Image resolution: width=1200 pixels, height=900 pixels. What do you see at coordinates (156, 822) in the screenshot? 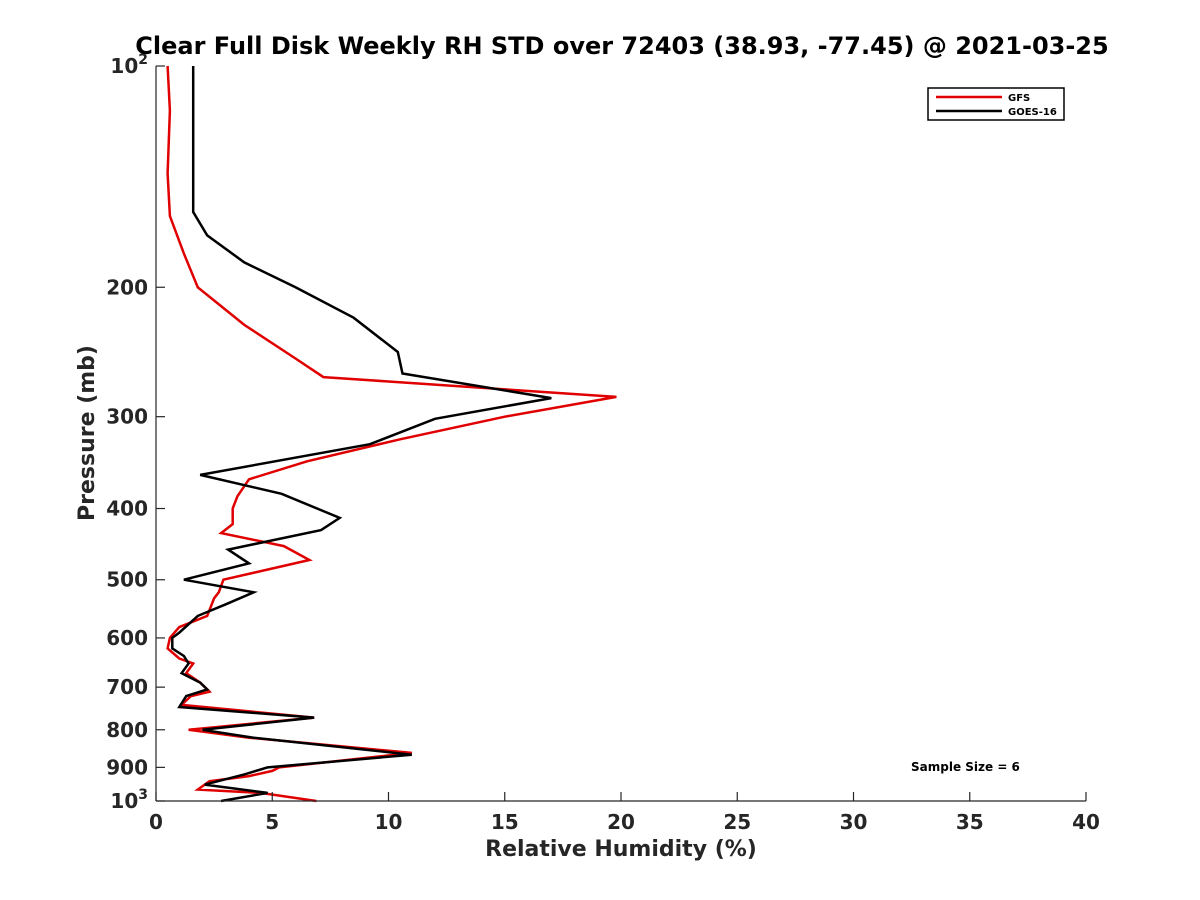
I see `x-tick-label: 0` at bounding box center [156, 822].